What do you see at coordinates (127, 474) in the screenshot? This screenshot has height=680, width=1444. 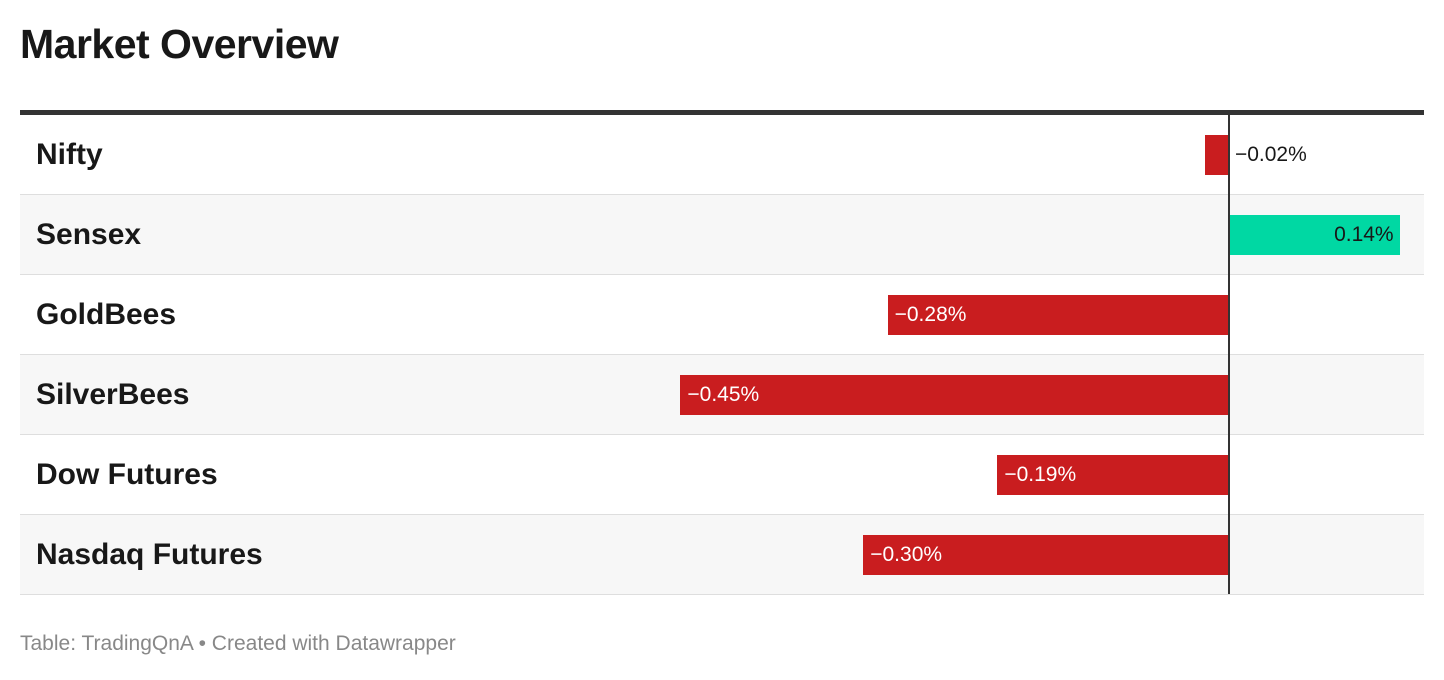 I see `row-label: Dow Futures` at bounding box center [127, 474].